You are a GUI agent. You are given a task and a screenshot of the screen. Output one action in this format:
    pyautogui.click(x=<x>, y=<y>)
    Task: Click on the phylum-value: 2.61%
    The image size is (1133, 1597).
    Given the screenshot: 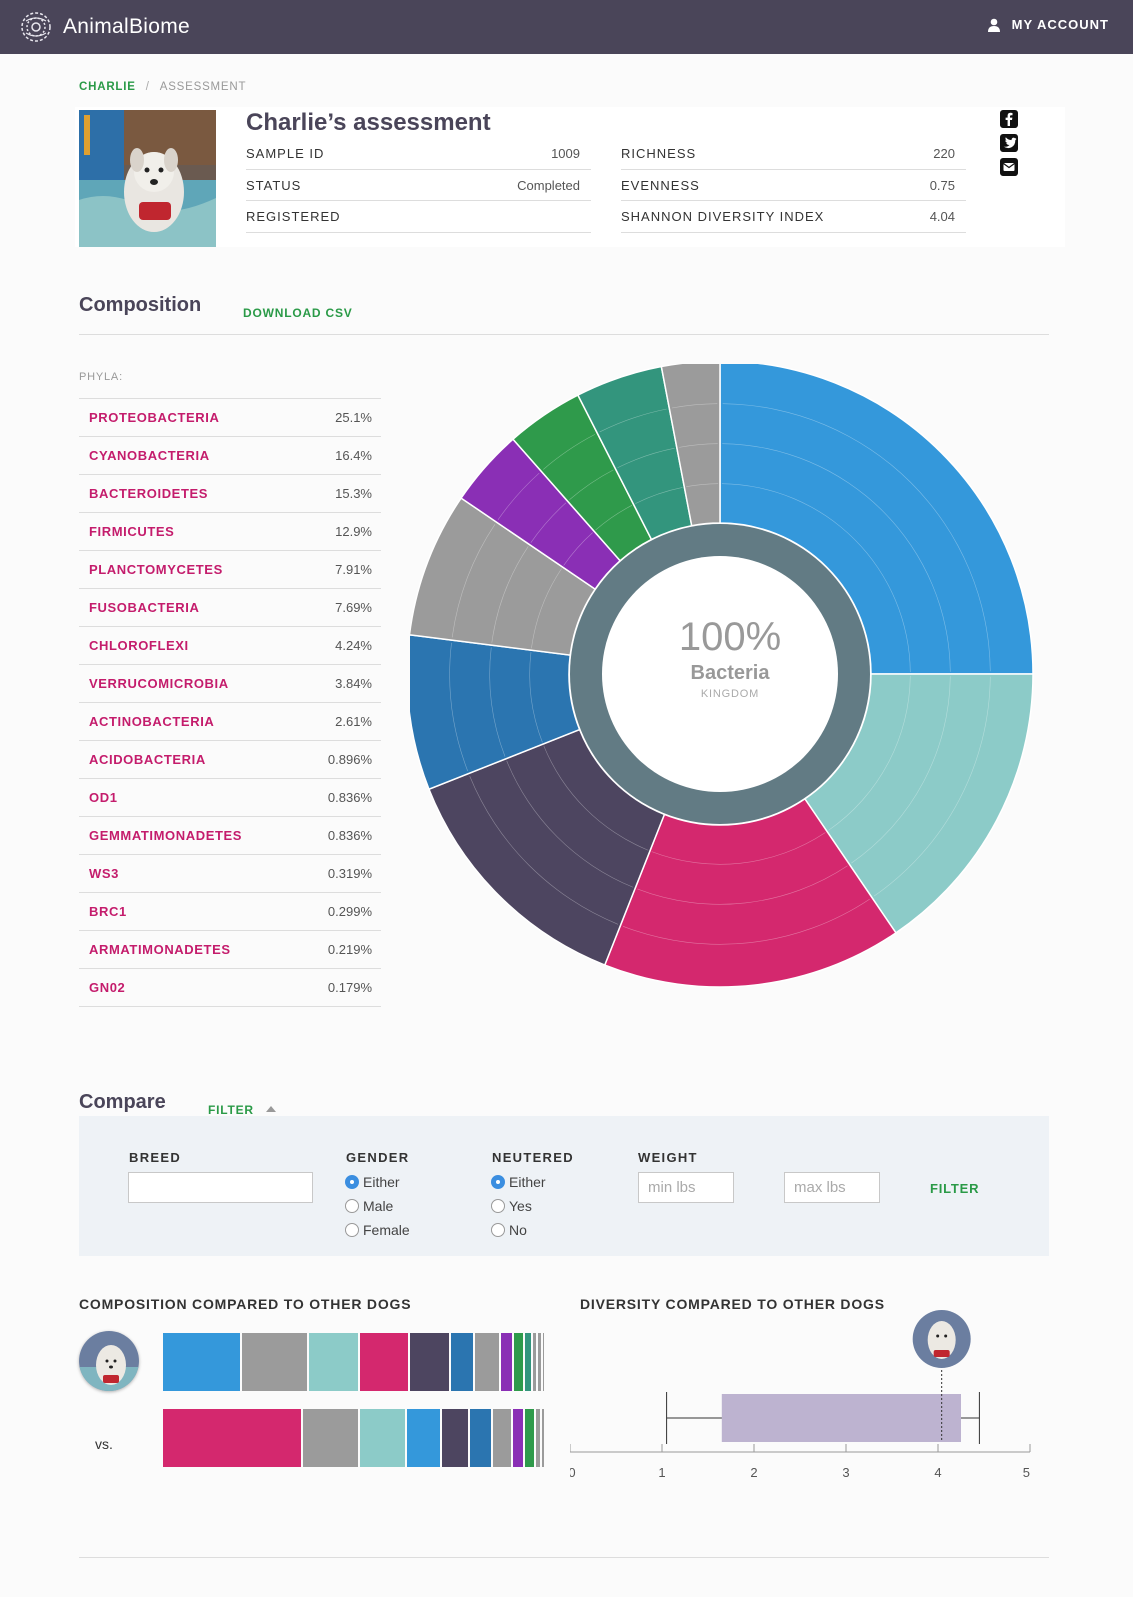 What is the action you would take?
    pyautogui.click(x=353, y=721)
    